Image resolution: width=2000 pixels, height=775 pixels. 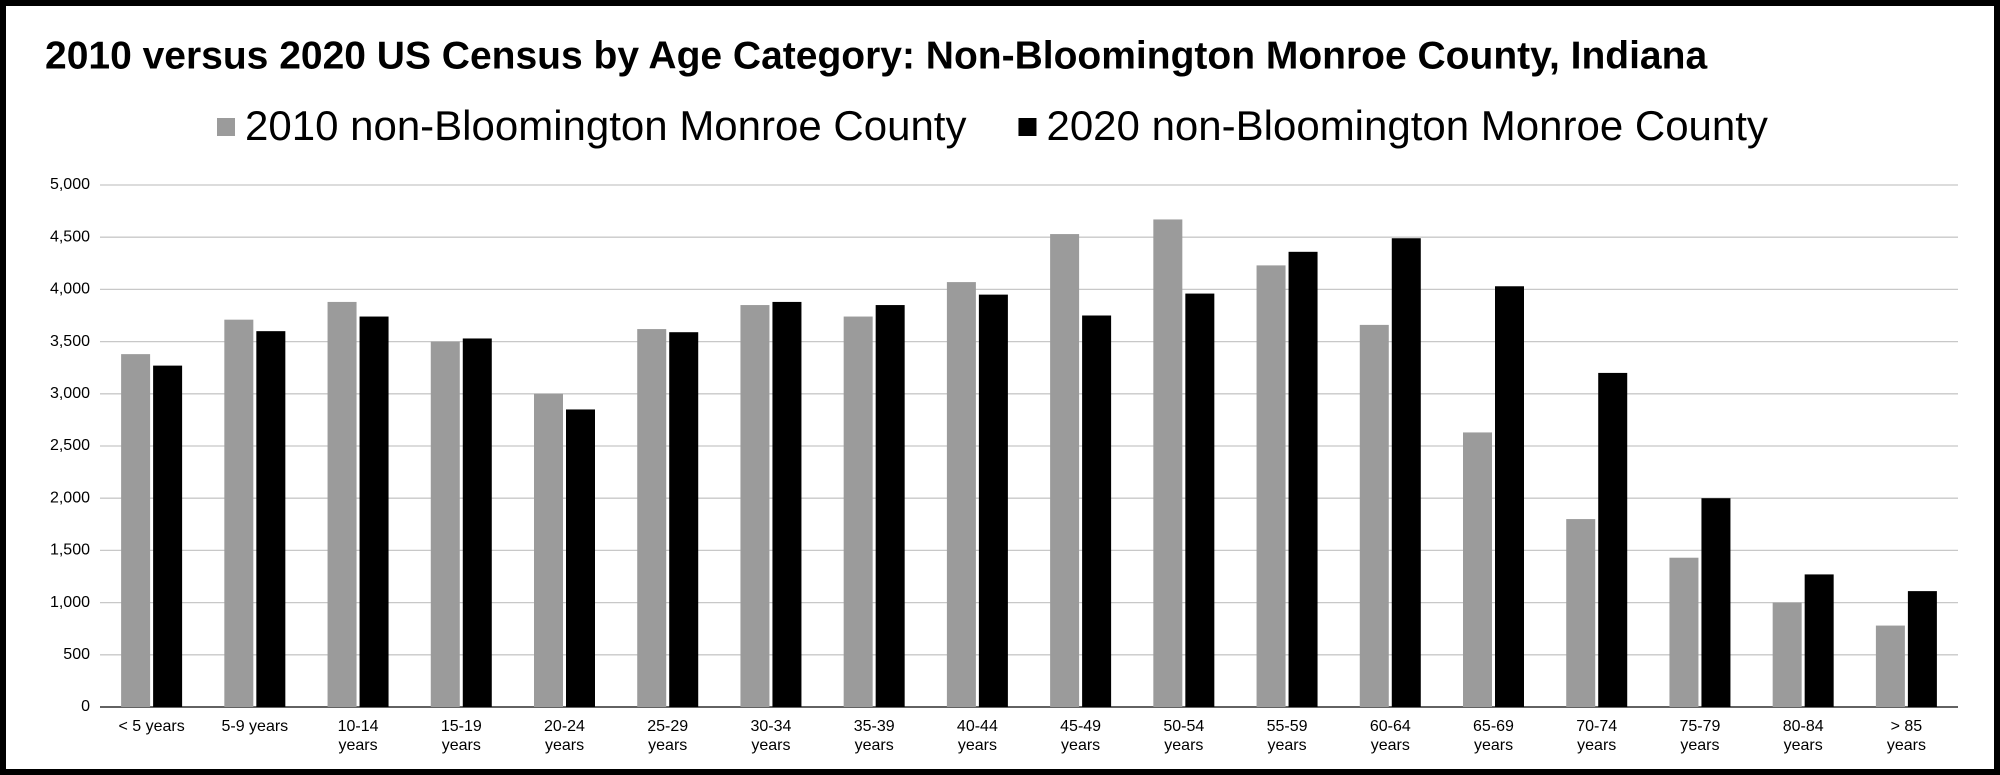 What do you see at coordinates (358, 736) in the screenshot?
I see `x-tick-label: 10-14 years` at bounding box center [358, 736].